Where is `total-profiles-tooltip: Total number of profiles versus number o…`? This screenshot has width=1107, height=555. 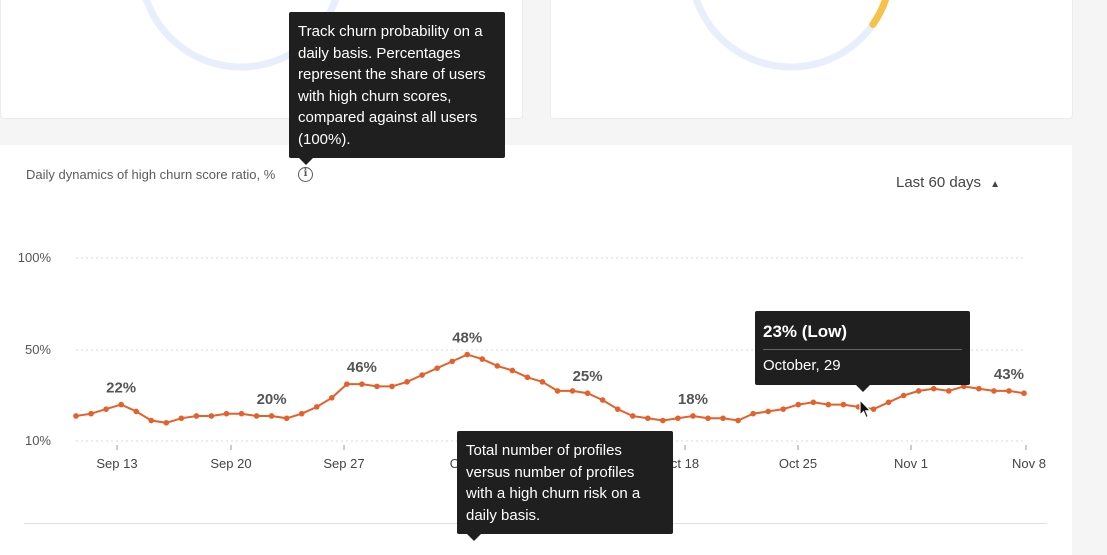 total-profiles-tooltip: Total number of profiles versus number o… is located at coordinates (565, 486).